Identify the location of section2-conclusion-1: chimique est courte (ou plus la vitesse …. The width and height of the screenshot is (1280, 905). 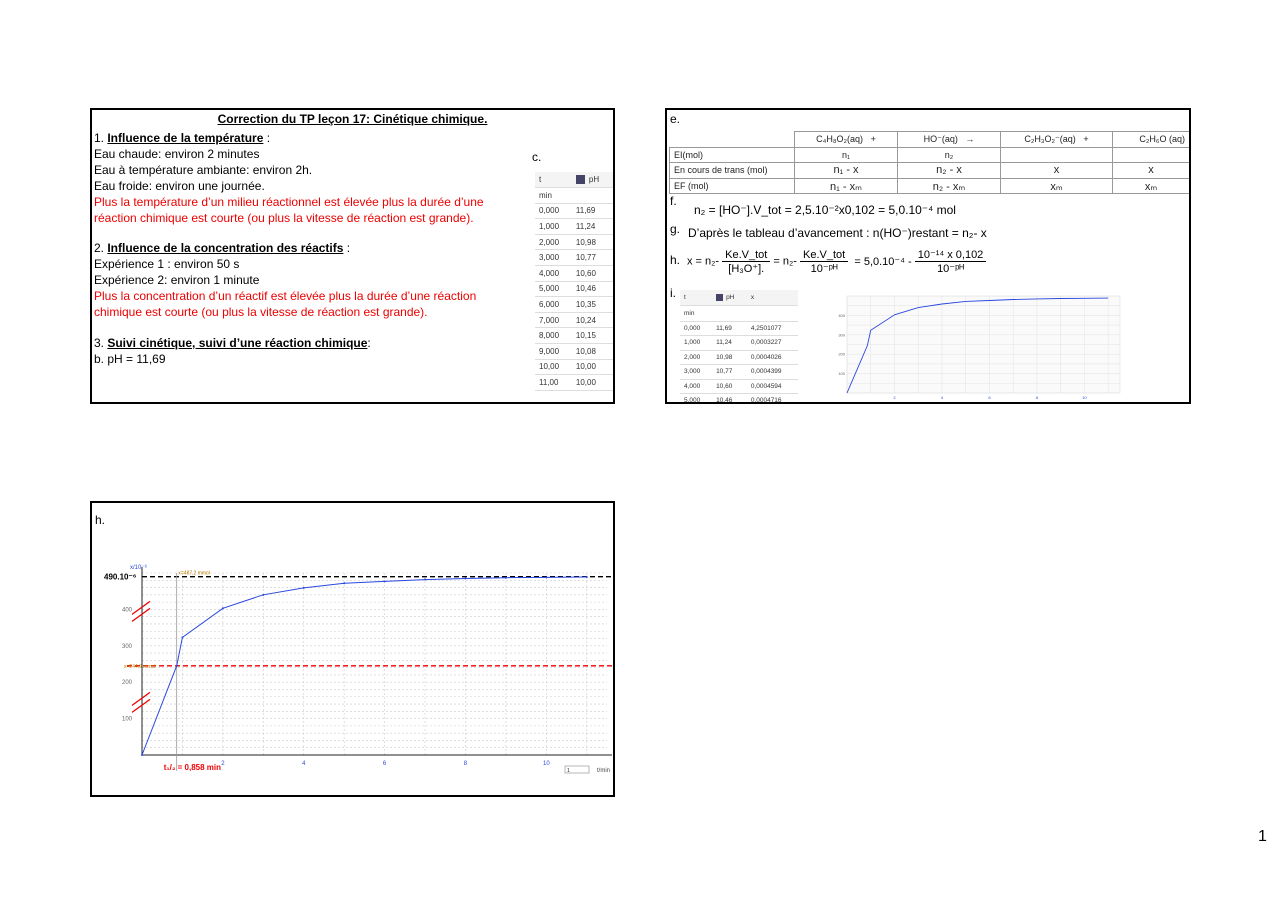
(261, 312).